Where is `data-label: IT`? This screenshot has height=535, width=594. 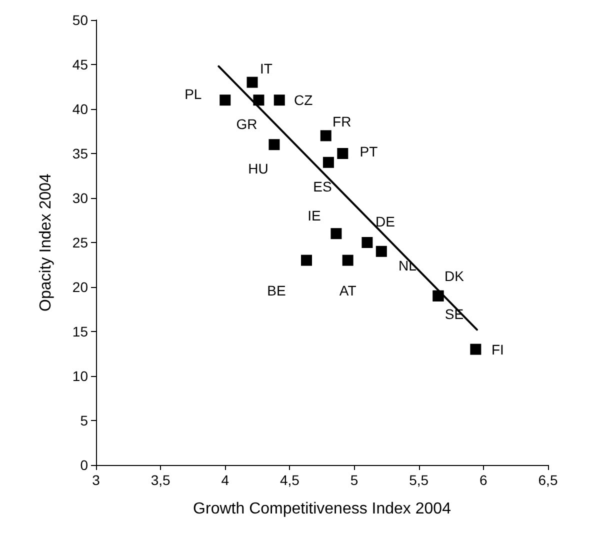
data-label: IT is located at coordinates (266, 68).